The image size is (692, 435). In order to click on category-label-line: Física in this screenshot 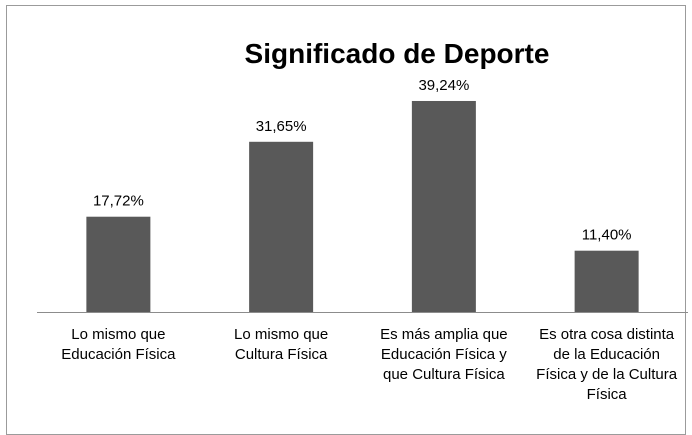, I will do `click(607, 394)`.